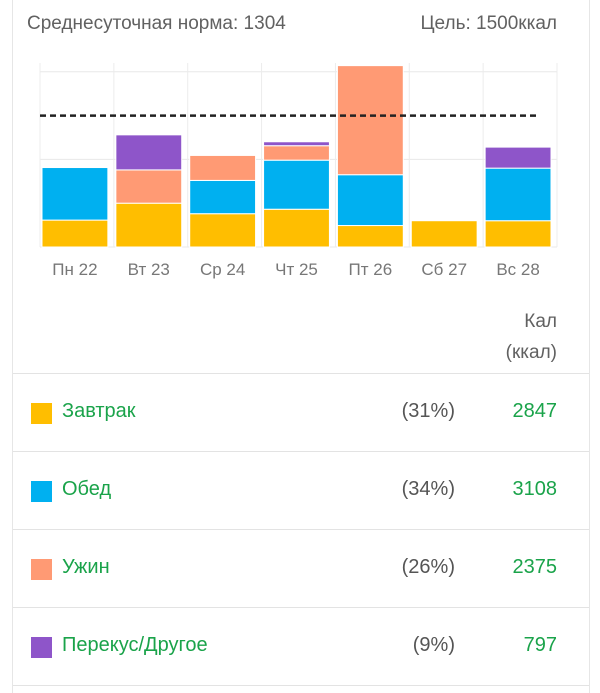 Image resolution: width=600 pixels, height=693 pixels. Describe the element at coordinates (489, 23) in the screenshot. I see `goal-label: Цель: 1500ккал` at that location.